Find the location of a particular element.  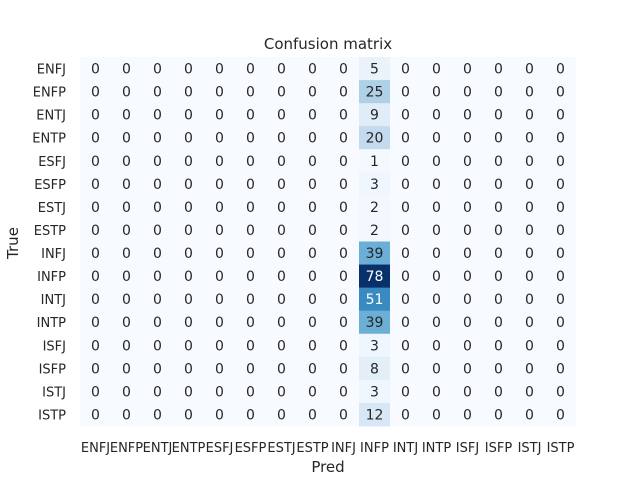

cell-value-label: 78 is located at coordinates (375, 277).